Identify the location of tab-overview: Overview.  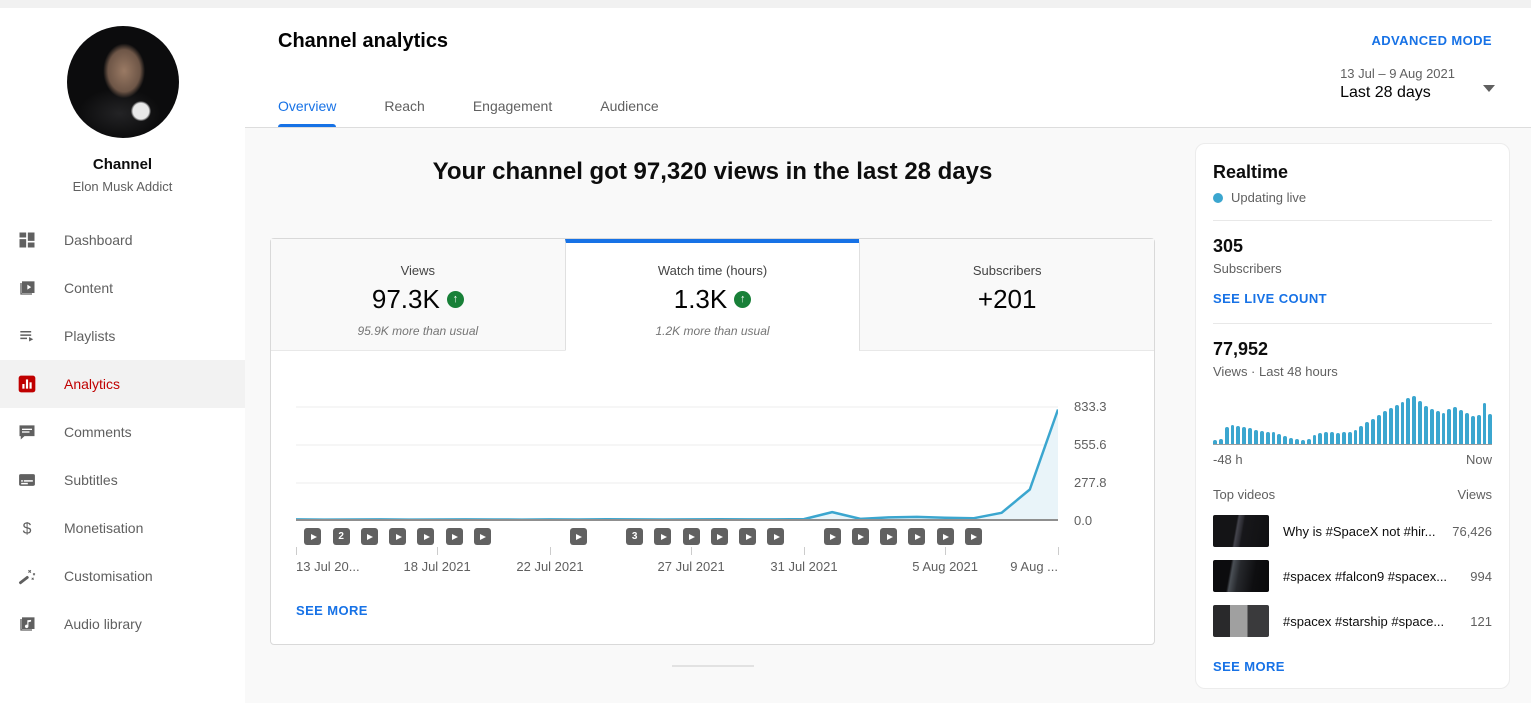
(307, 112).